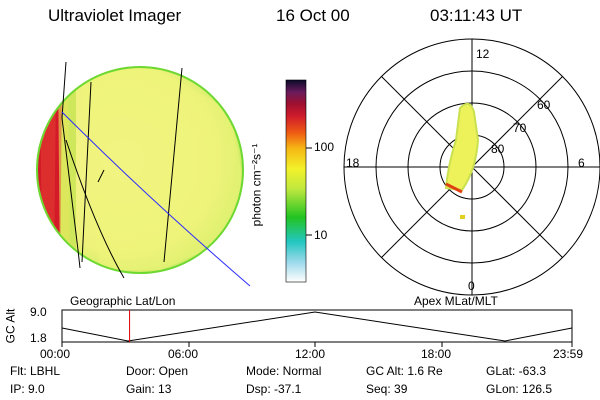 This screenshot has width=600, height=400. Describe the element at coordinates (310, 354) in the screenshot. I see `time-tick-1200: 12:00` at that location.